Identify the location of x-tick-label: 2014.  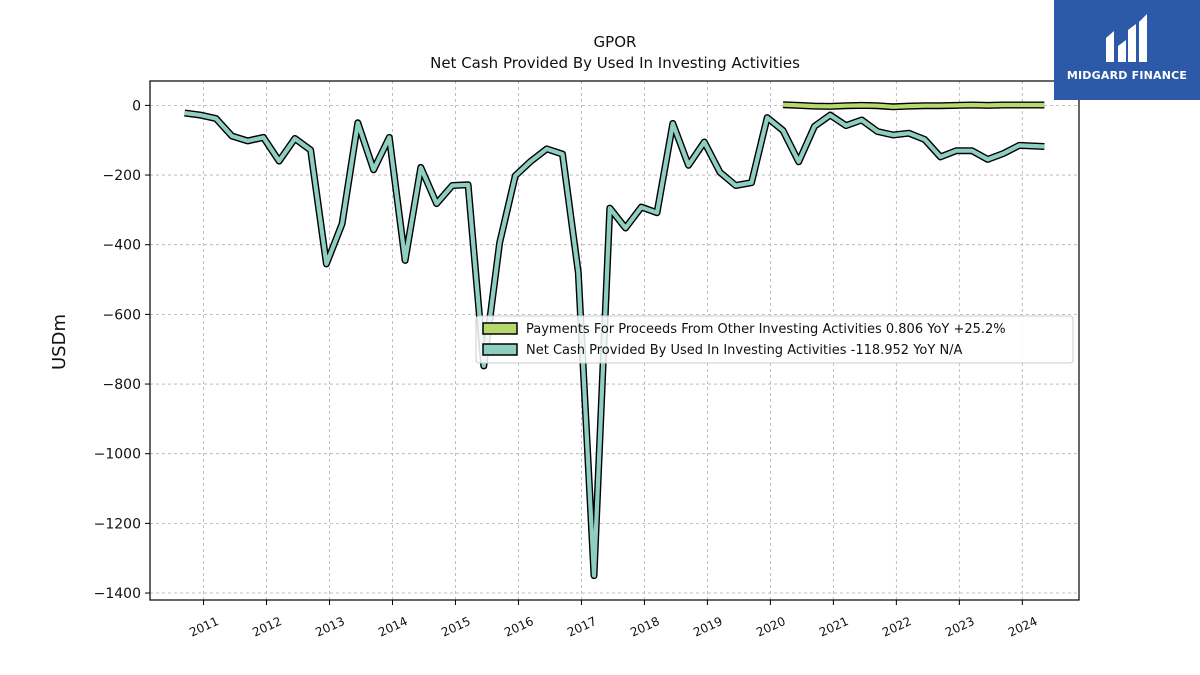
(393, 627).